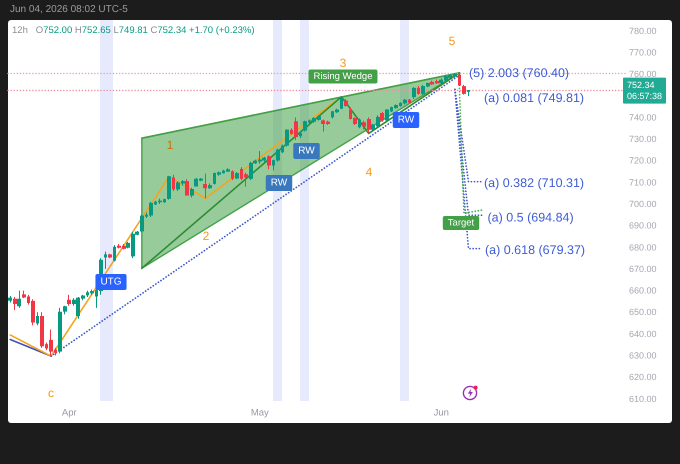 The height and width of the screenshot is (464, 680). I want to click on y-tick-label: 610.00, so click(643, 399).